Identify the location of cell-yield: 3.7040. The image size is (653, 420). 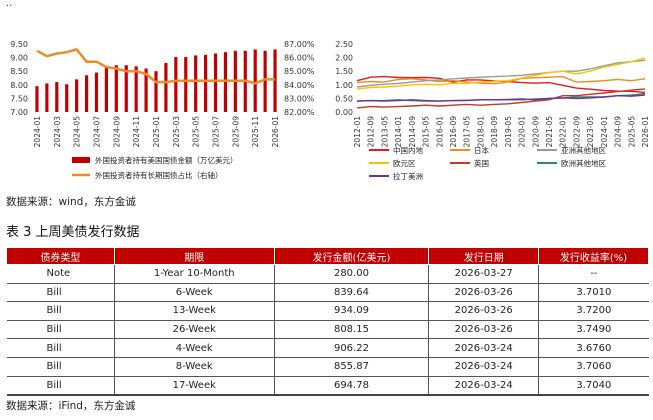
(593, 386).